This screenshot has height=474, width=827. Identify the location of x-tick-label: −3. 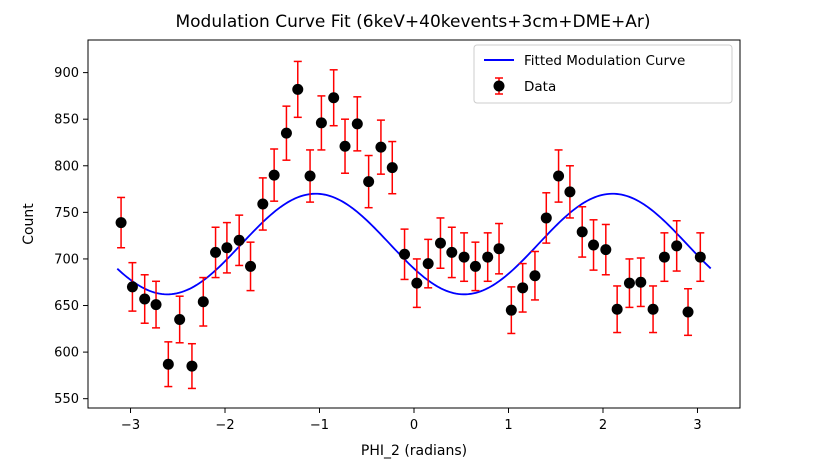
(130, 425).